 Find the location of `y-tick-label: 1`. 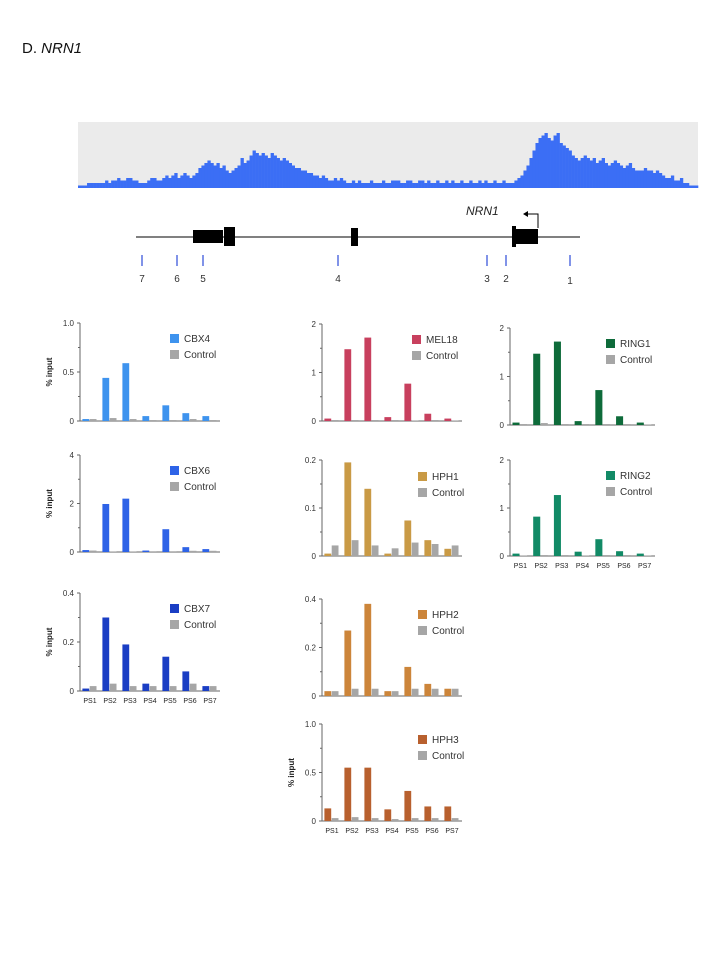

y-tick-label: 1 is located at coordinates (314, 373).